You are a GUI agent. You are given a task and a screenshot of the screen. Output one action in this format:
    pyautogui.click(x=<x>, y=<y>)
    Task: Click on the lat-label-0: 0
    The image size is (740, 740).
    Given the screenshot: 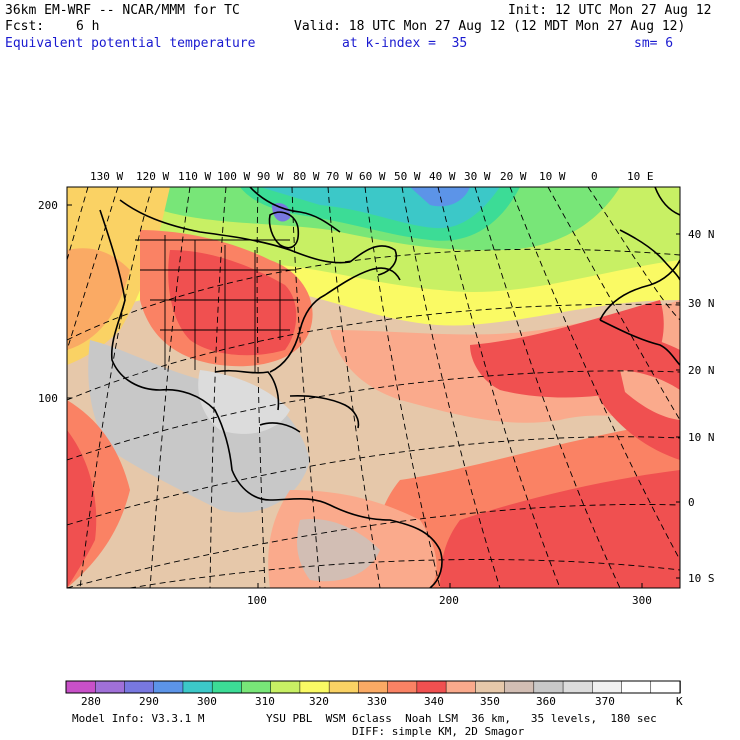 What is the action you would take?
    pyautogui.click(x=691, y=502)
    